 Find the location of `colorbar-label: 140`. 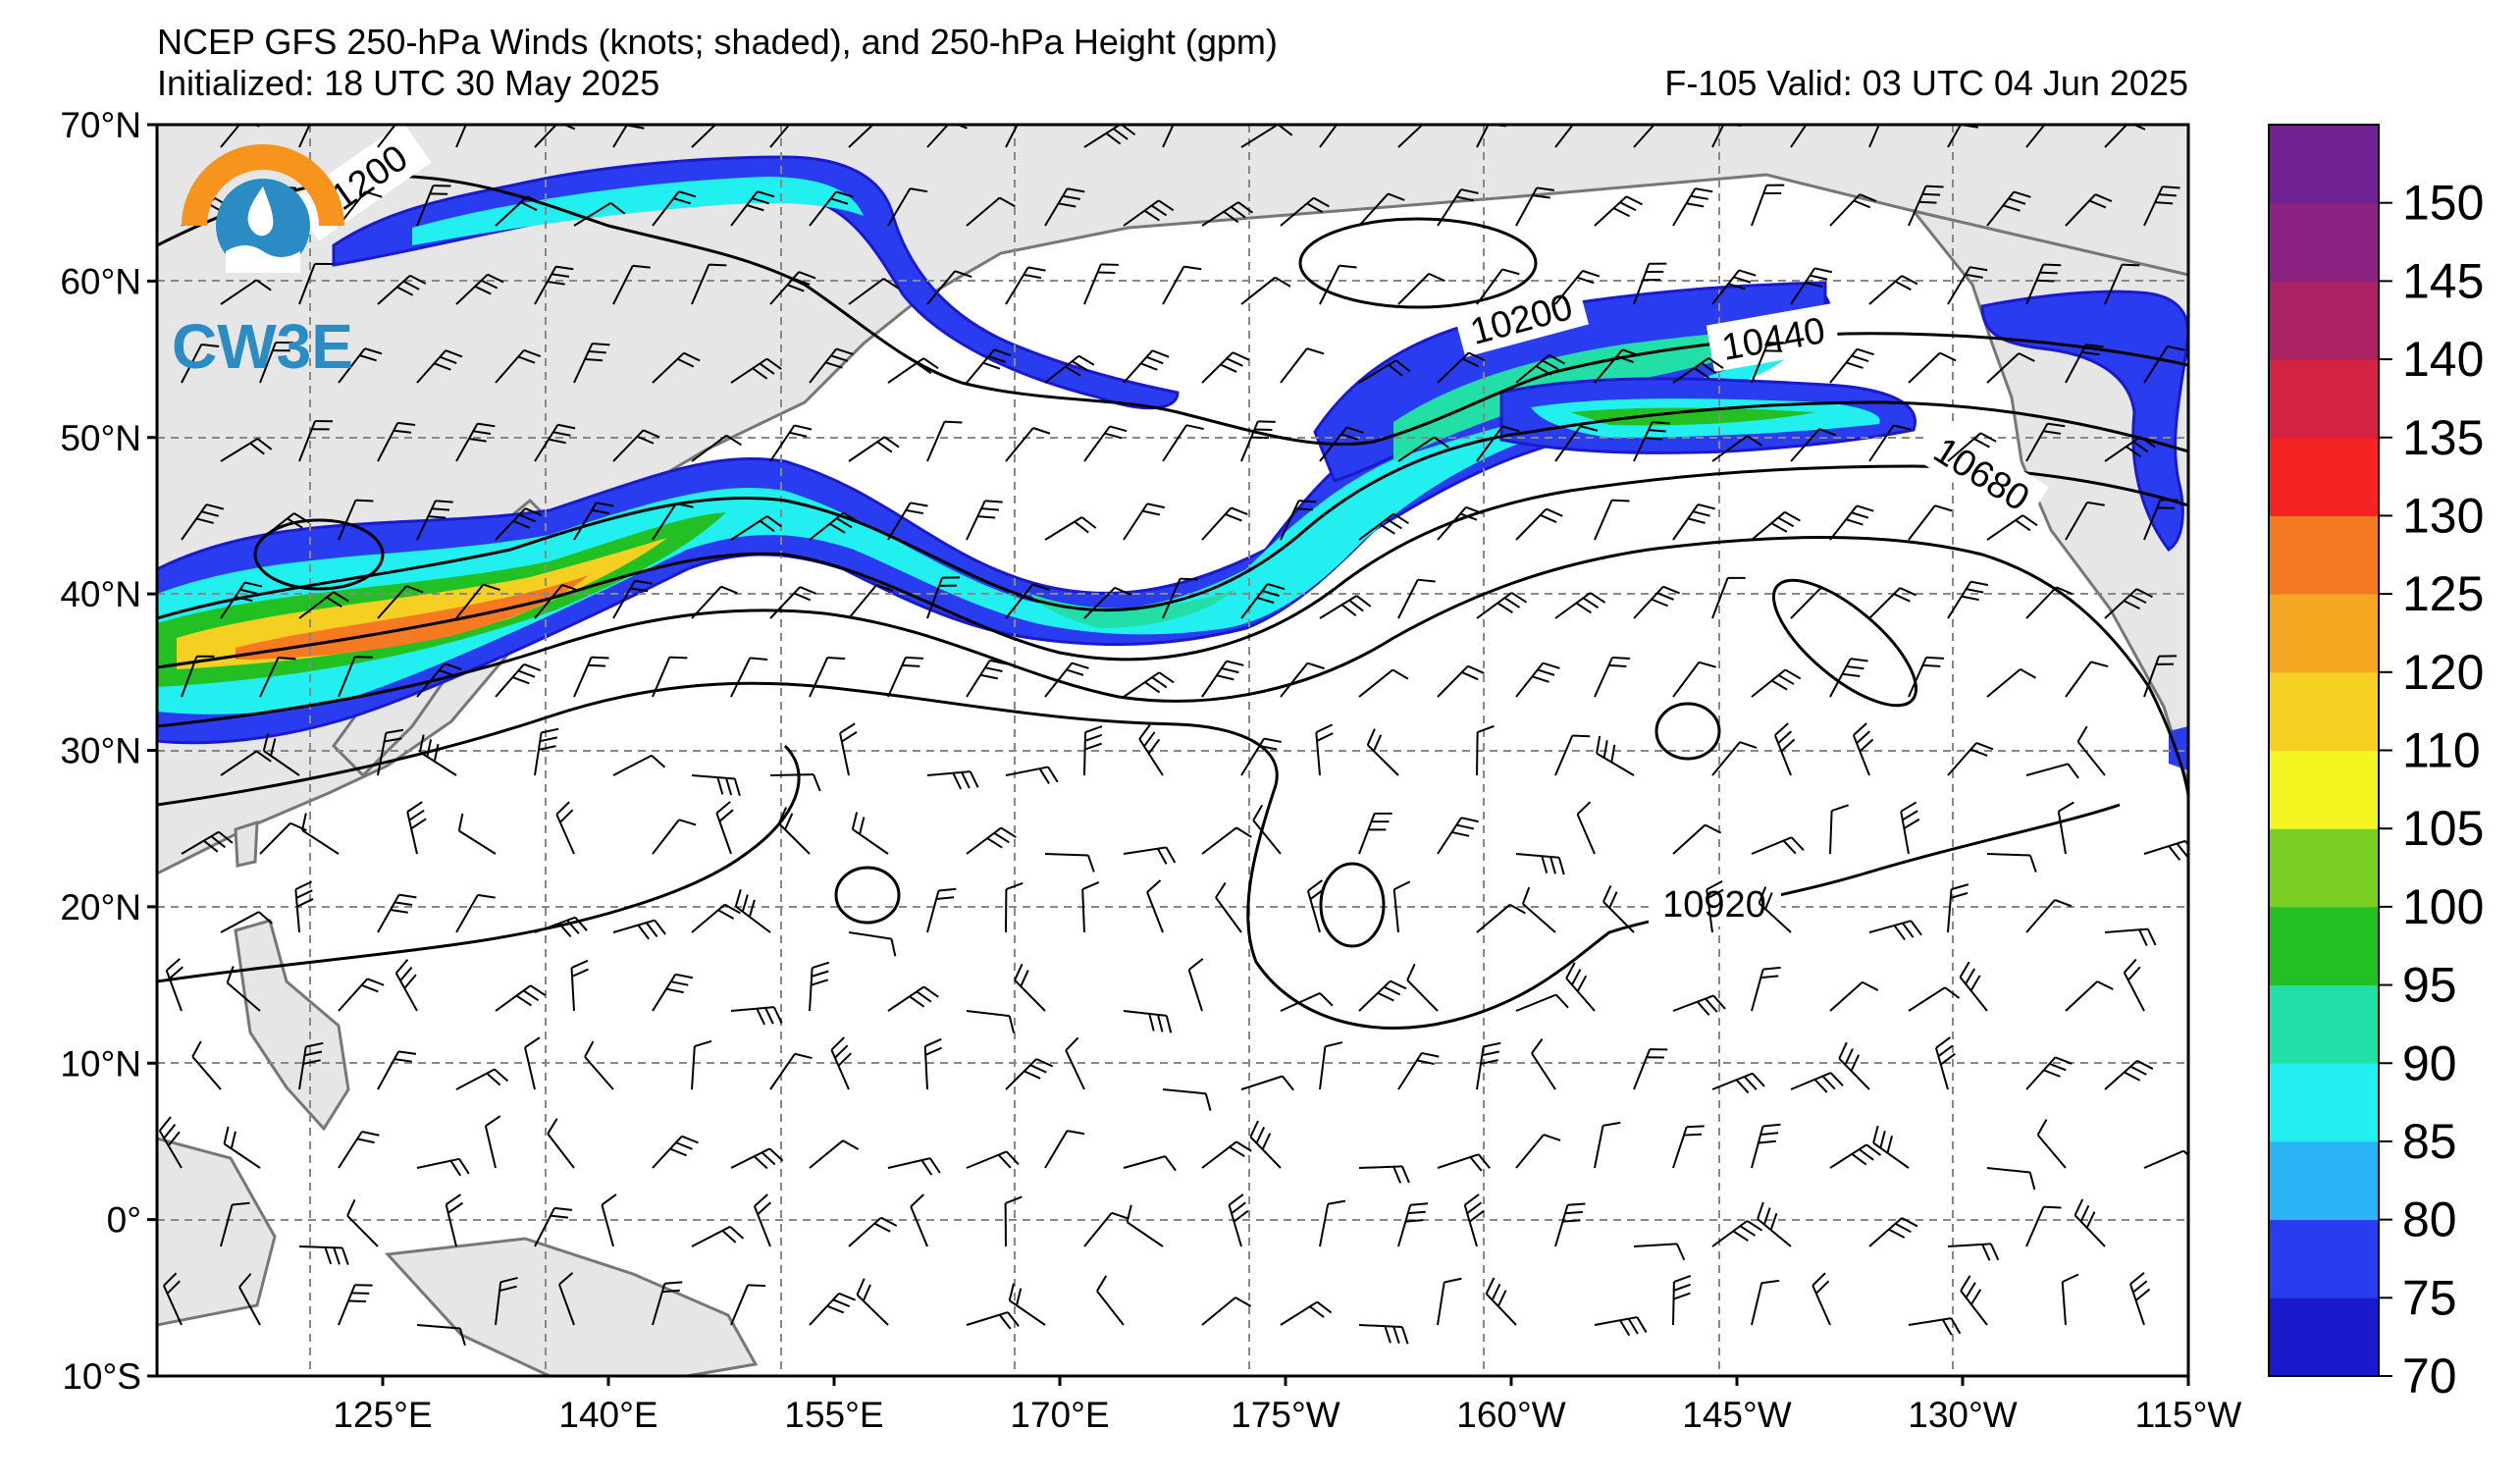

colorbar-label: 140 is located at coordinates (2443, 360).